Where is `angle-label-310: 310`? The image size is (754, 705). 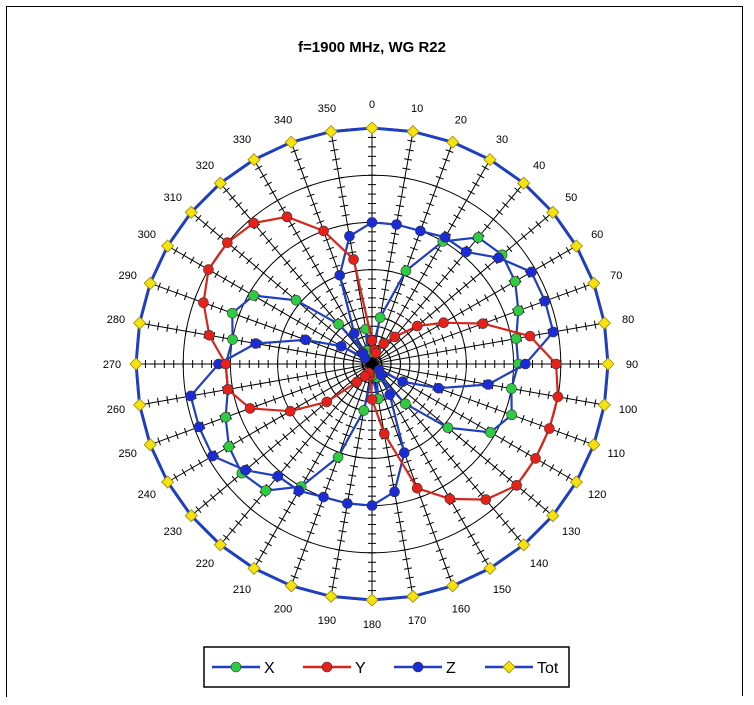 angle-label-310: 310 is located at coordinates (173, 198).